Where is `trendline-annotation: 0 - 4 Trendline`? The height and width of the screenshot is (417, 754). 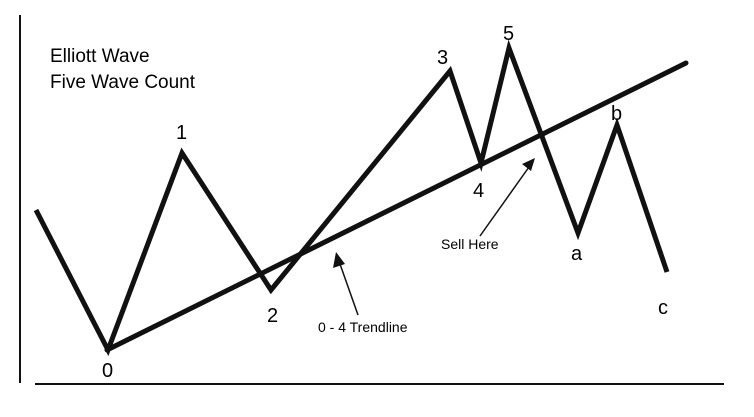 trendline-annotation: 0 - 4 Trendline is located at coordinates (363, 327).